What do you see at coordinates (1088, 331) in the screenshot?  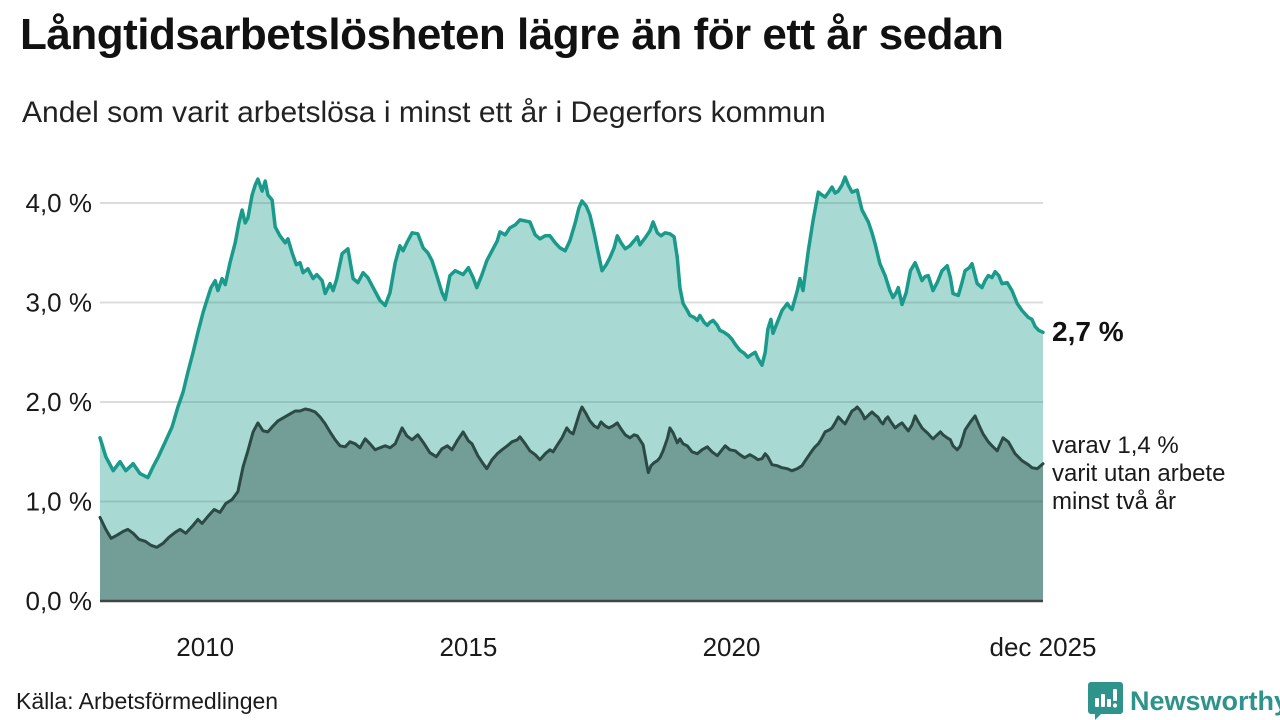 I see `series1-end-value-label: 2,7 %` at bounding box center [1088, 331].